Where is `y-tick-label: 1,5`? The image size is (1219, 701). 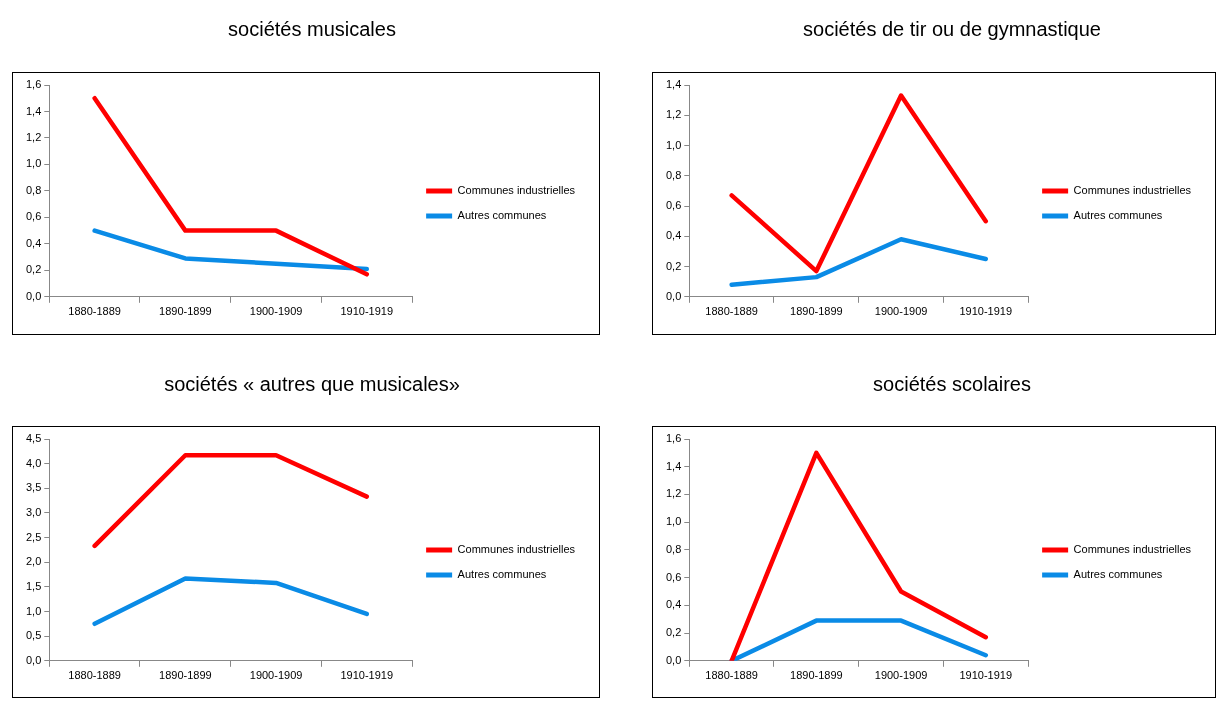 y-tick-label: 1,5 is located at coordinates (33, 585).